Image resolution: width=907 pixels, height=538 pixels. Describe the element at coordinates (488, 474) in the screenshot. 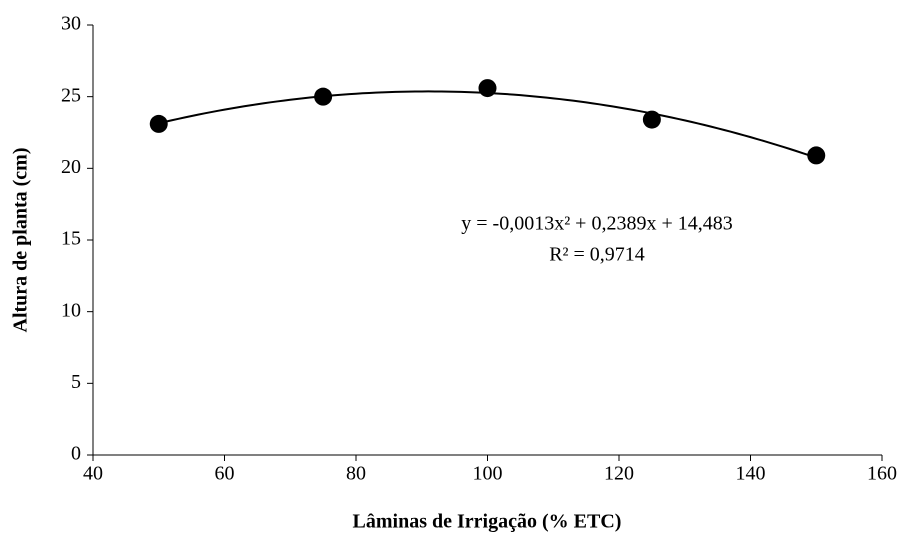

I see `x-tick-label: 100` at that location.